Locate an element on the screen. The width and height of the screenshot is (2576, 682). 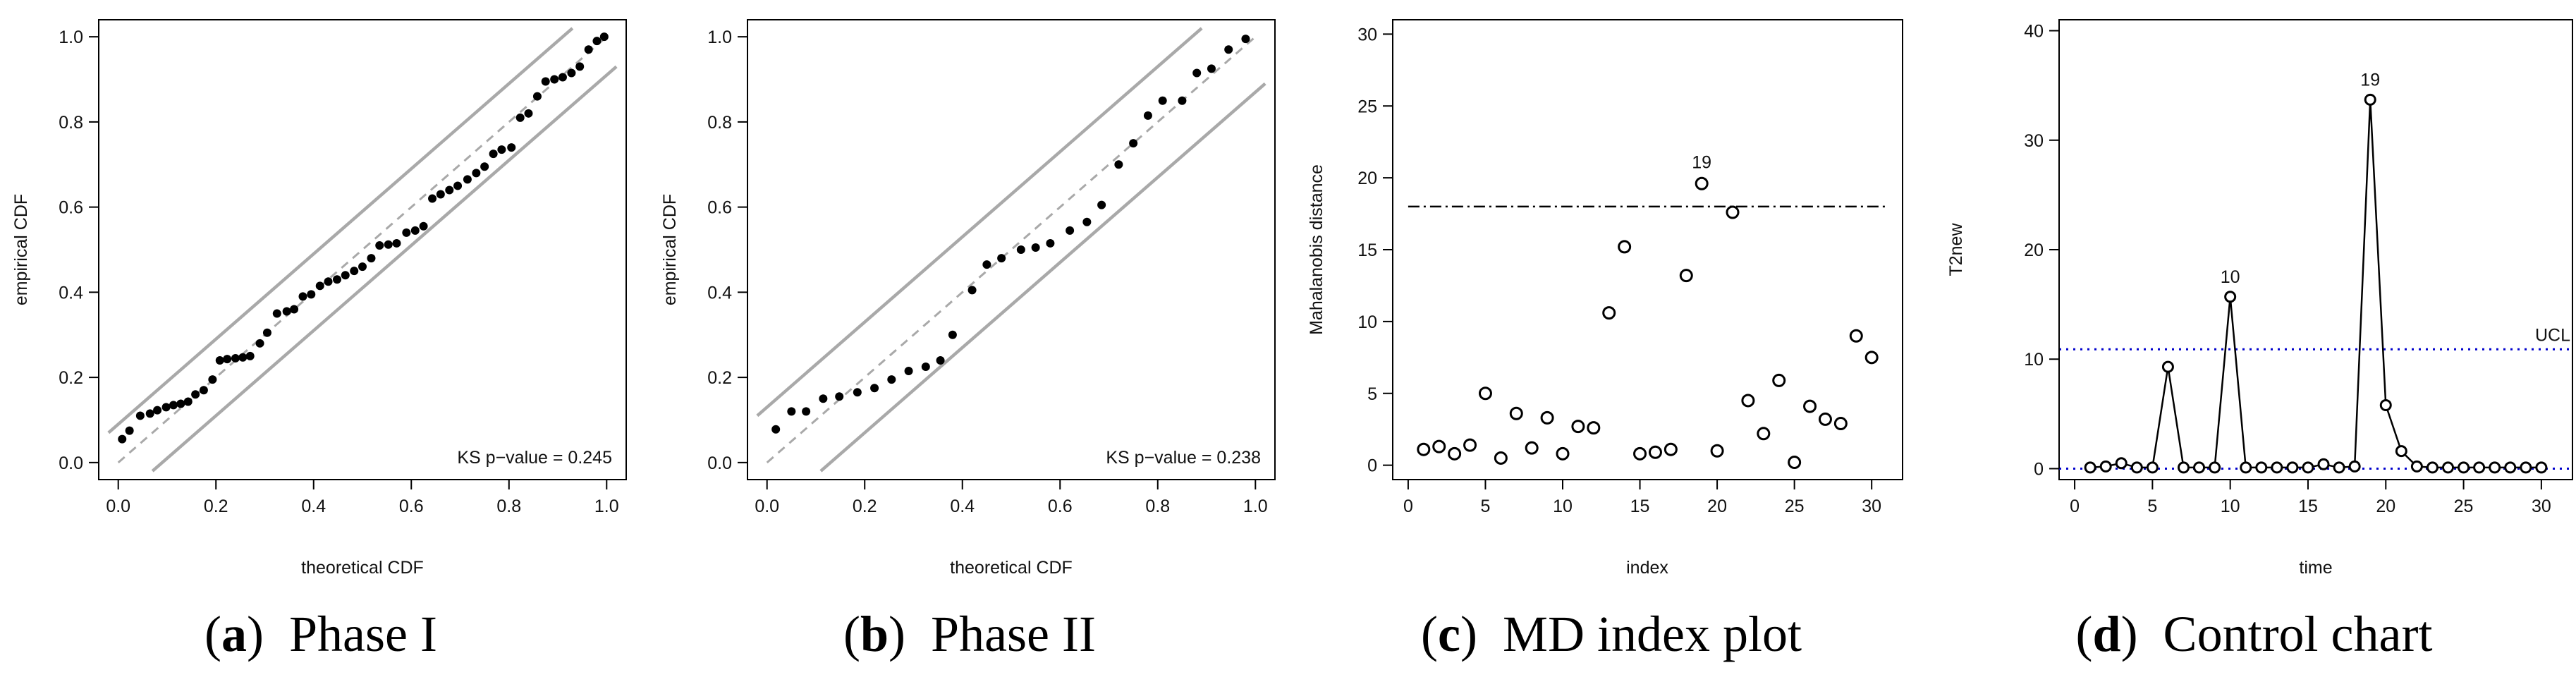
caption-text: Phase I is located at coordinates (363, 634).